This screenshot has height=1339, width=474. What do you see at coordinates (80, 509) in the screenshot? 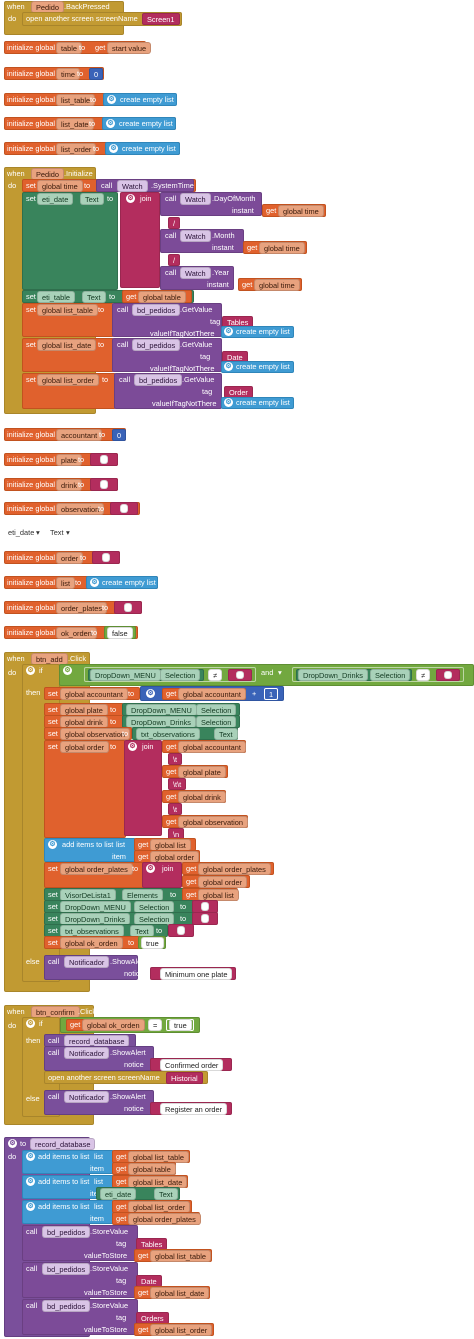
I see `var-name-observation: observation` at bounding box center [80, 509].